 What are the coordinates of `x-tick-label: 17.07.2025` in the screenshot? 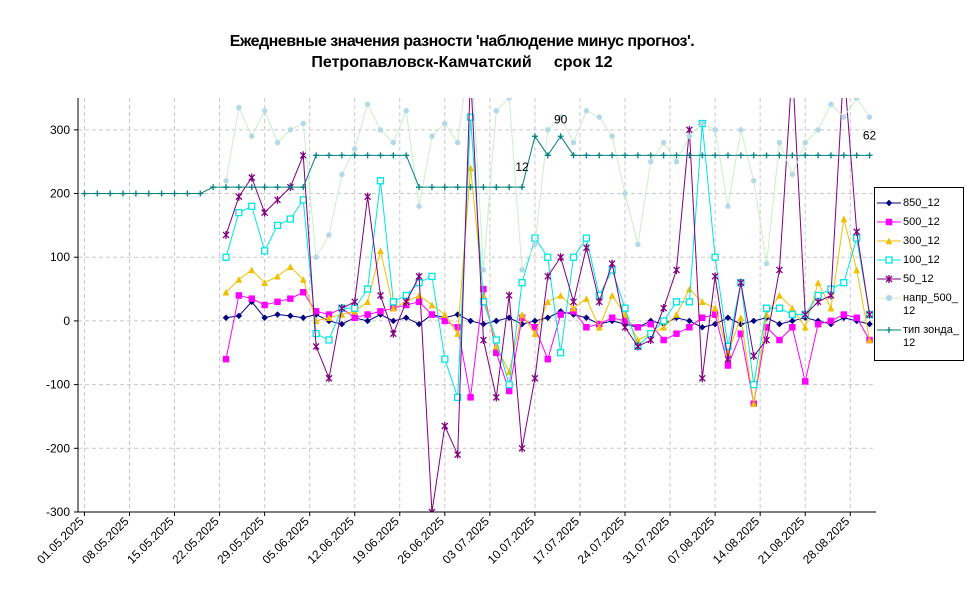 It's located at (556, 540).